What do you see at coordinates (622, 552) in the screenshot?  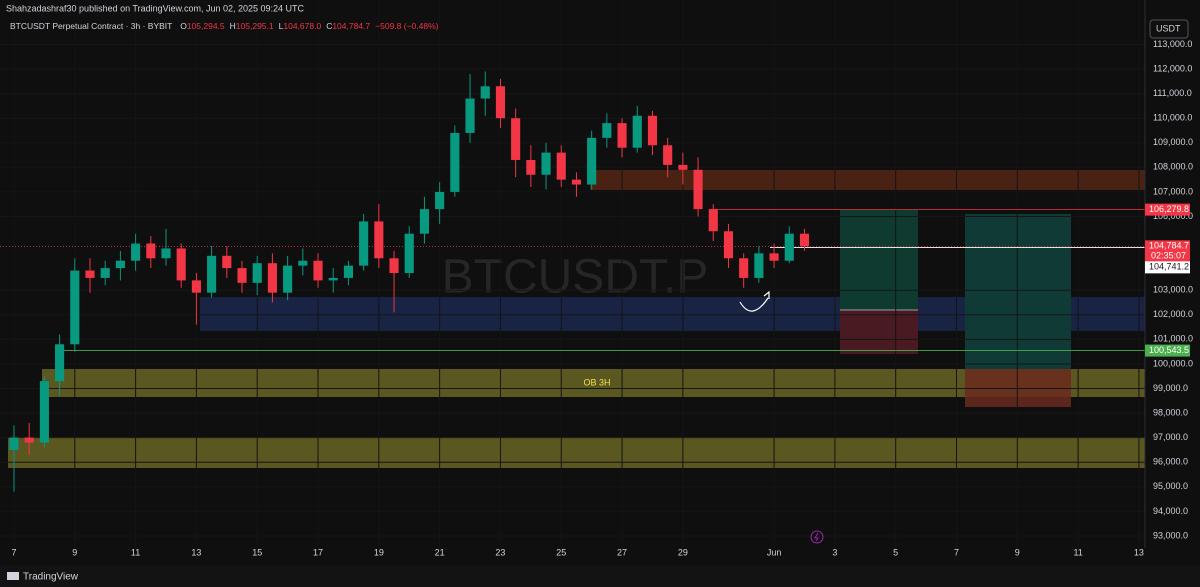 I see `x-tick-label: 27` at bounding box center [622, 552].